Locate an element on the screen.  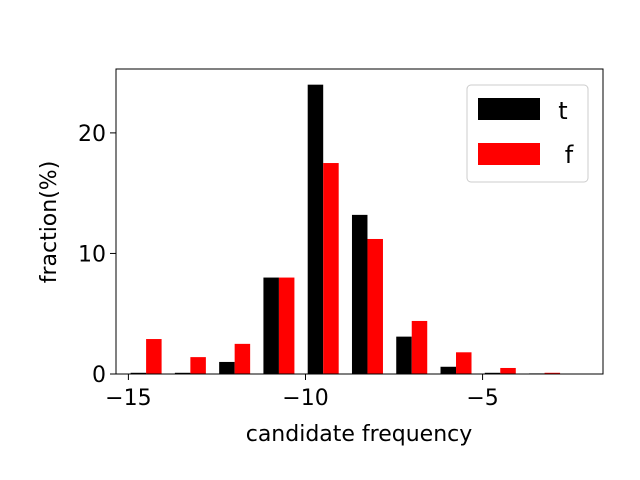
y-tick-label: 0 is located at coordinates (99, 375).